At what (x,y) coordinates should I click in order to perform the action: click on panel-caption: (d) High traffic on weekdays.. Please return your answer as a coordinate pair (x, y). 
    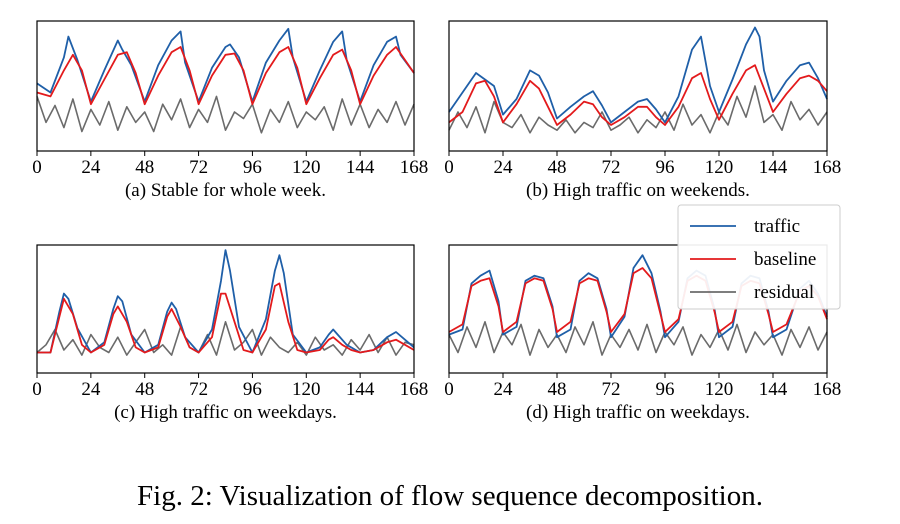
    Looking at the image, I should click on (638, 412).